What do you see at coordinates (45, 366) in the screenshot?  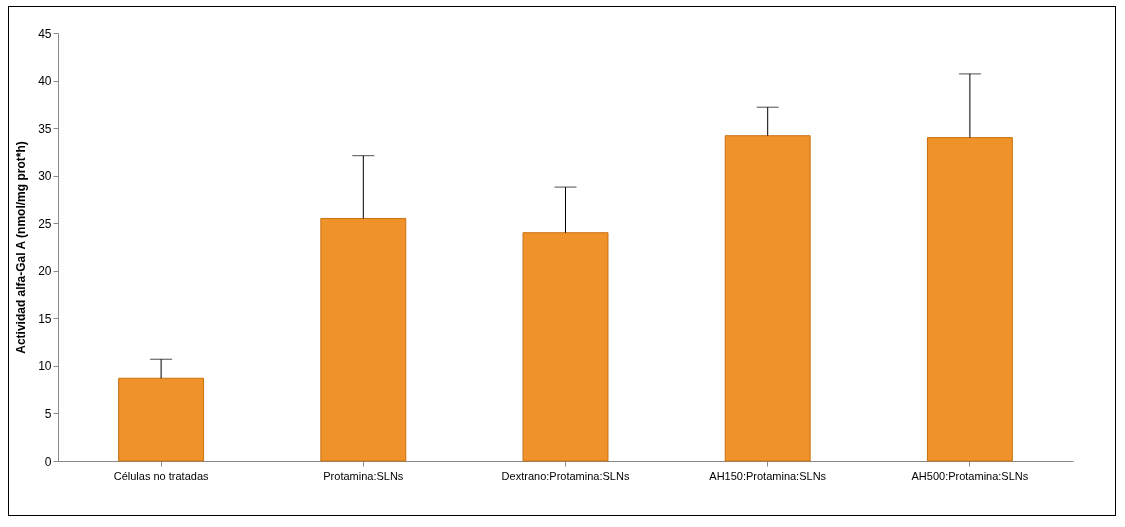 I see `y-tick-label: 10` at bounding box center [45, 366].